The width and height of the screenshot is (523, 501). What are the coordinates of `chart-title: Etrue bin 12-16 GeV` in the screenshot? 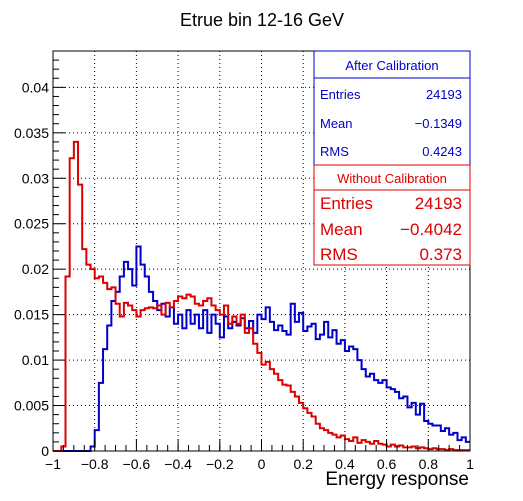 It's located at (262, 20).